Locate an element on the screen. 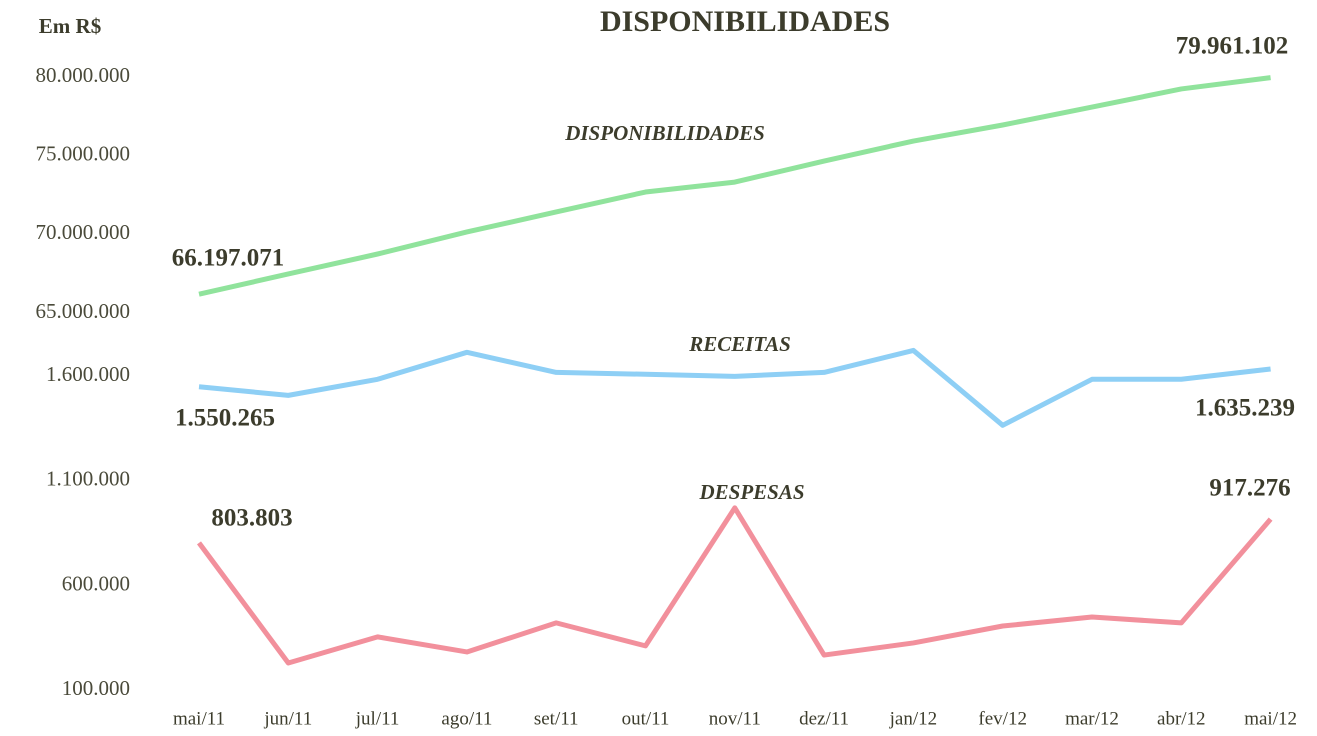 The width and height of the screenshot is (1317, 736). x-tick-label: jan/12 is located at coordinates (913, 718).